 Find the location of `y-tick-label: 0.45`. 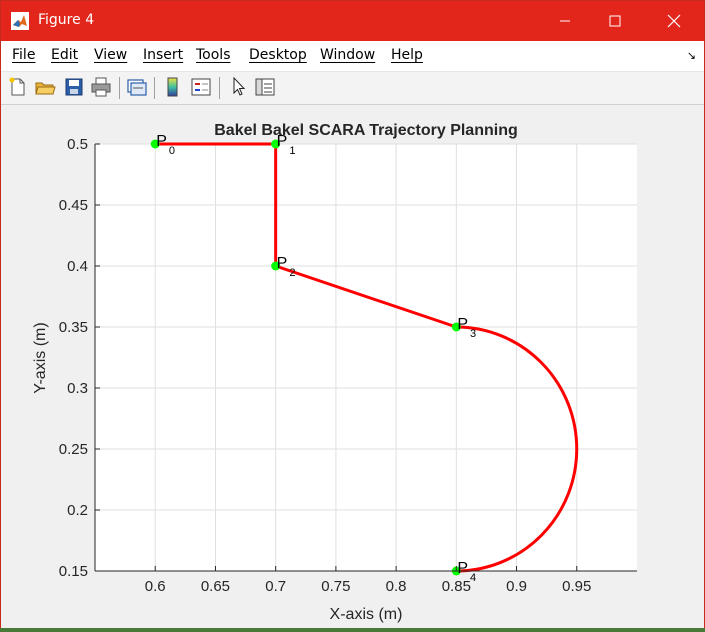

y-tick-label: 0.45 is located at coordinates (73, 205).